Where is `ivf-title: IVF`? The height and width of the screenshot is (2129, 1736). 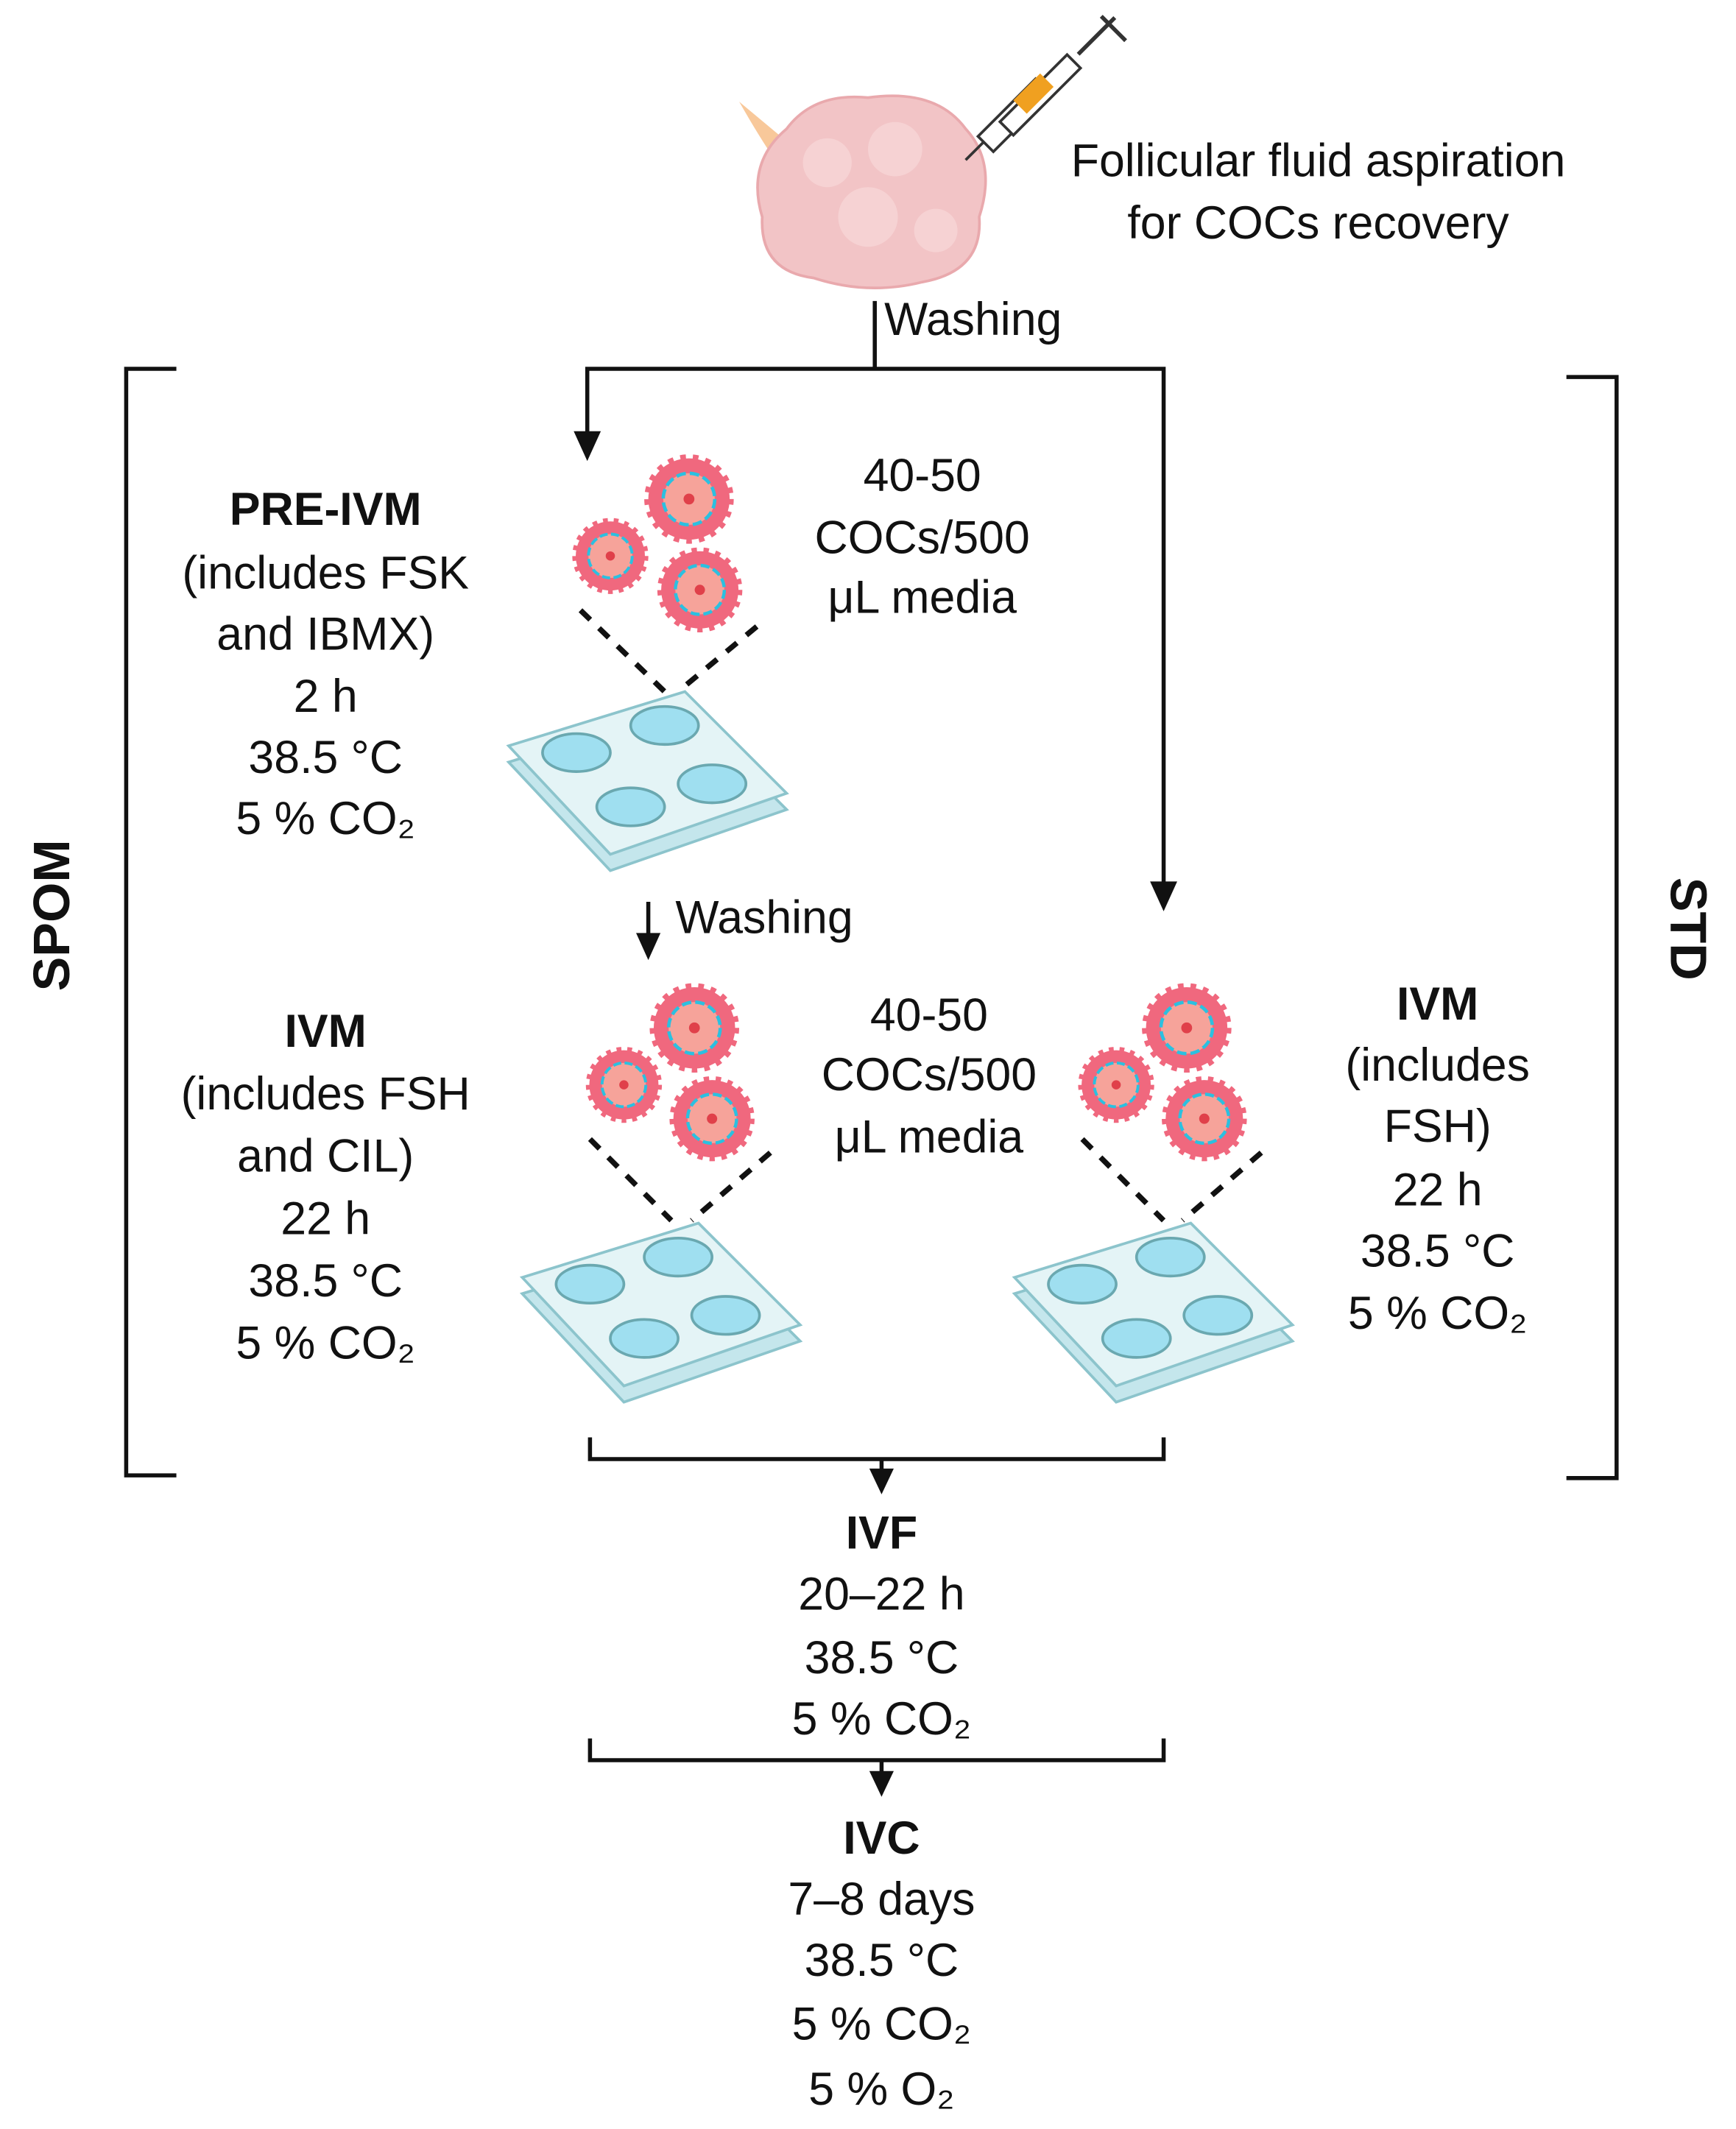
ivf-title: IVF is located at coordinates (881, 1534).